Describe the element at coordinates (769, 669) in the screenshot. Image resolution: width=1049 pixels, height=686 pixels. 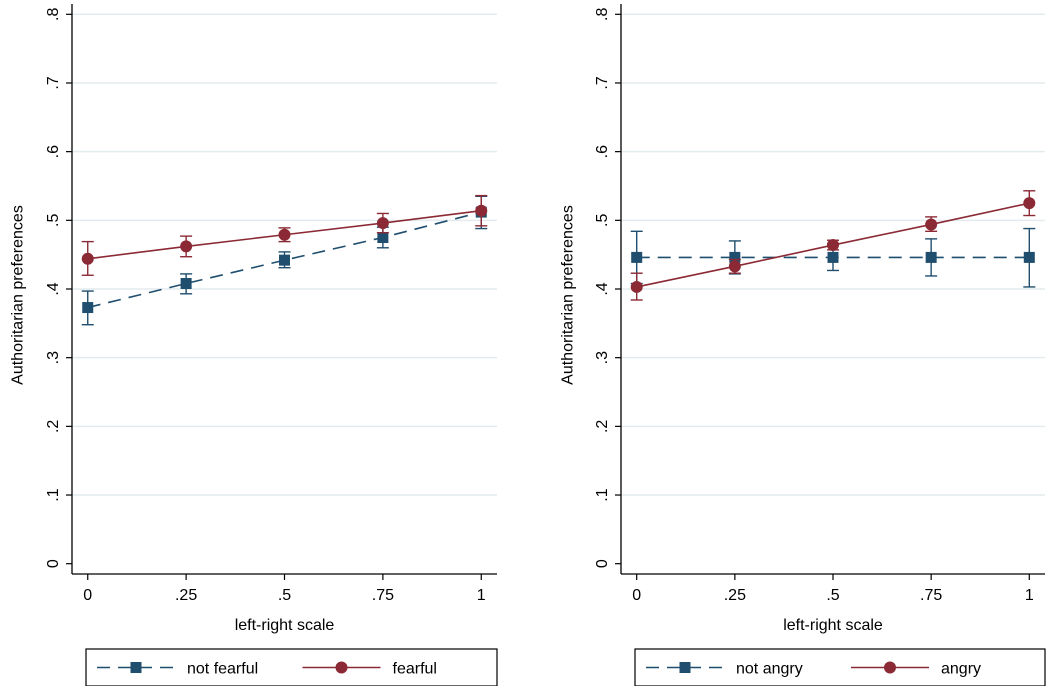
I see `legend-label: not angry` at that location.